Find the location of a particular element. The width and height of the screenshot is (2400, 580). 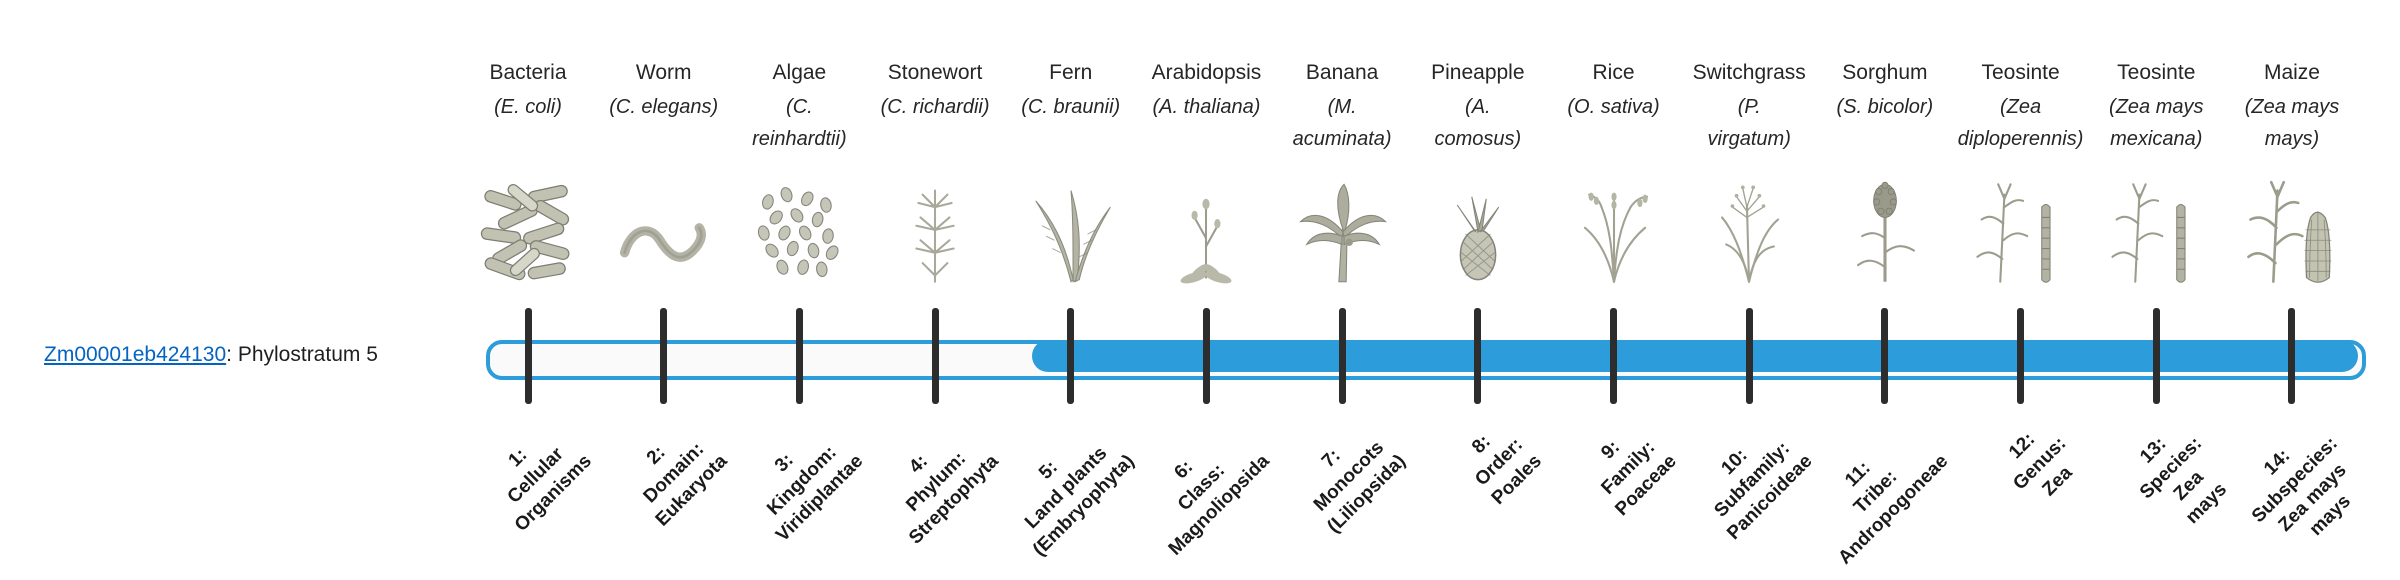

stratum-label-8: 8: Order: Poales is located at coordinates (1506, 470).